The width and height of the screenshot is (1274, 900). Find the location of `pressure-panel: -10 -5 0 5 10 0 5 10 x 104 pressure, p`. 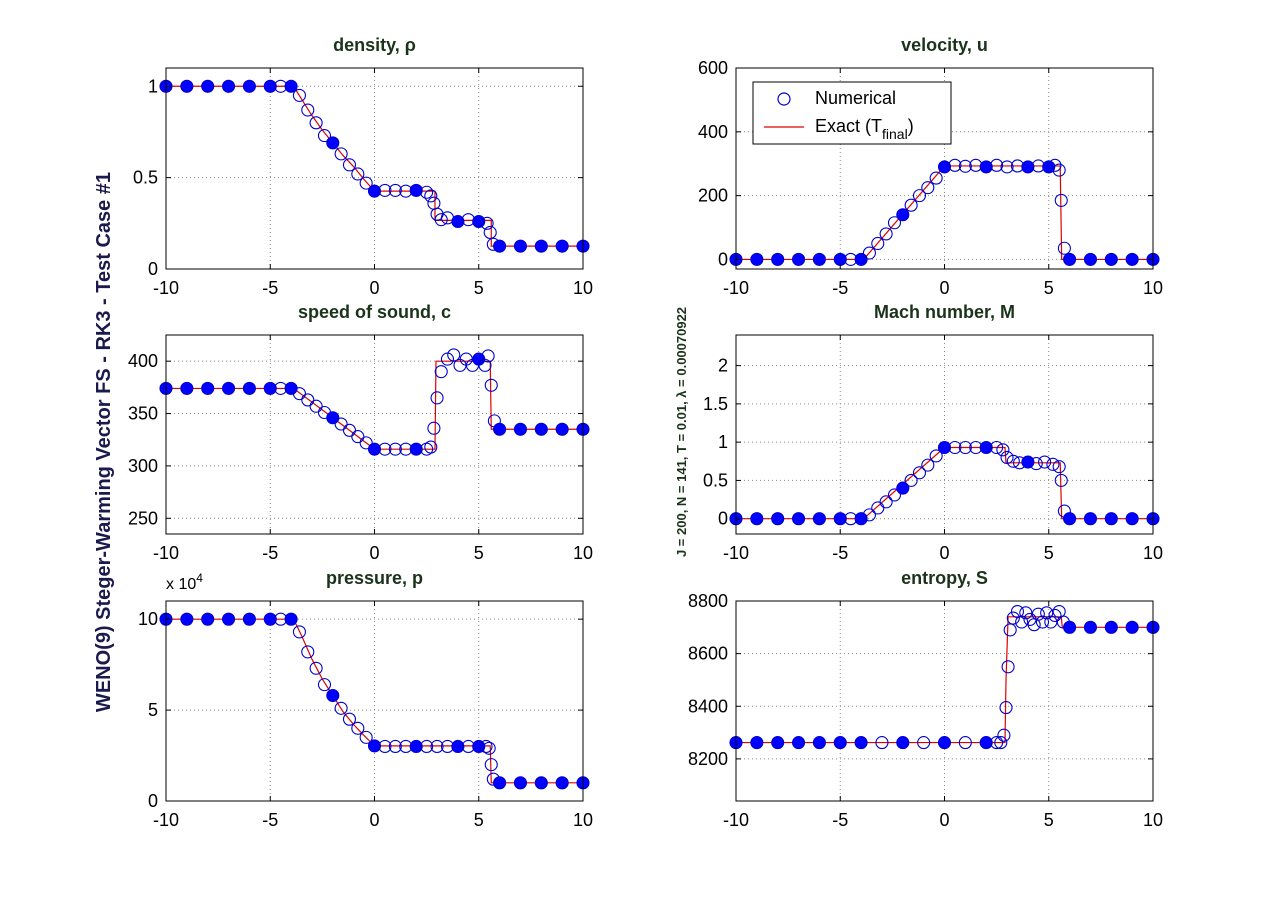

pressure-panel: -10 -5 0 5 10 0 5 10 x 104 pressure, p is located at coordinates (365, 699).